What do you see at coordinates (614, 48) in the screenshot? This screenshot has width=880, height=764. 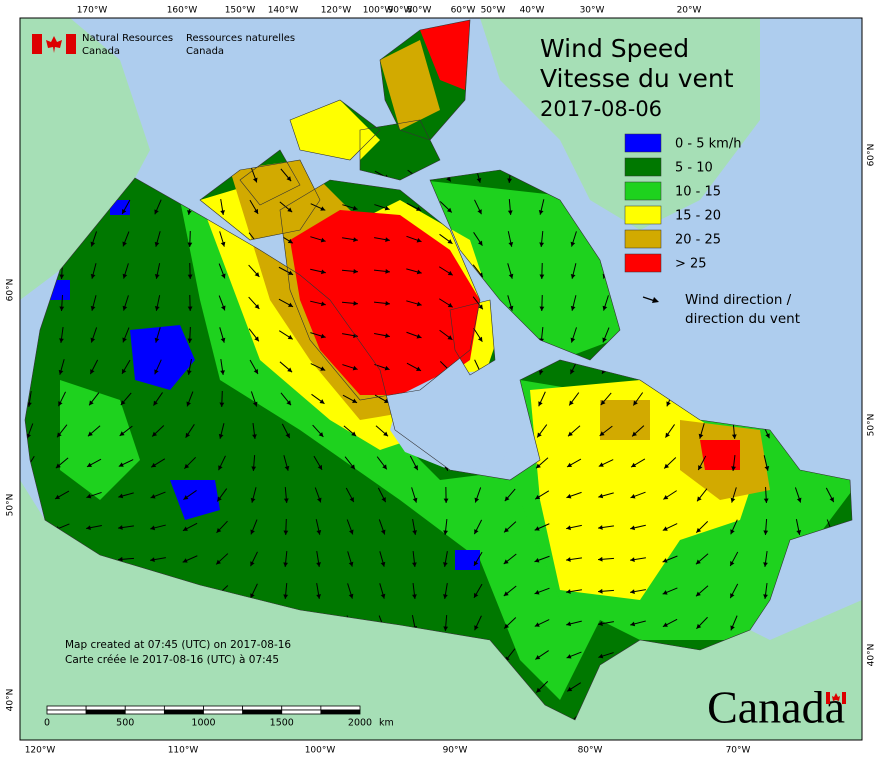 I see `title: Wind Speed` at bounding box center [614, 48].